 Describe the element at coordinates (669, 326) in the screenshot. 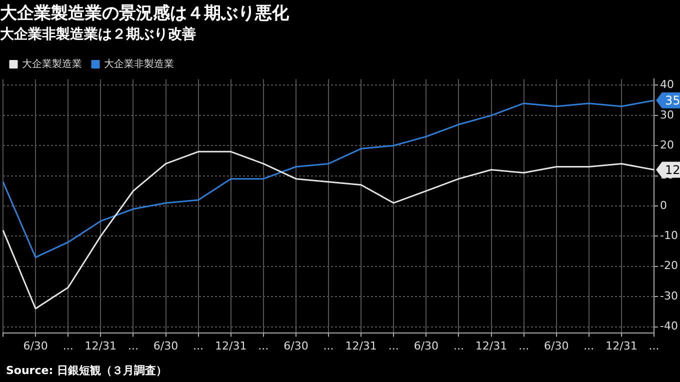

I see `y-tick-label: -40` at that location.